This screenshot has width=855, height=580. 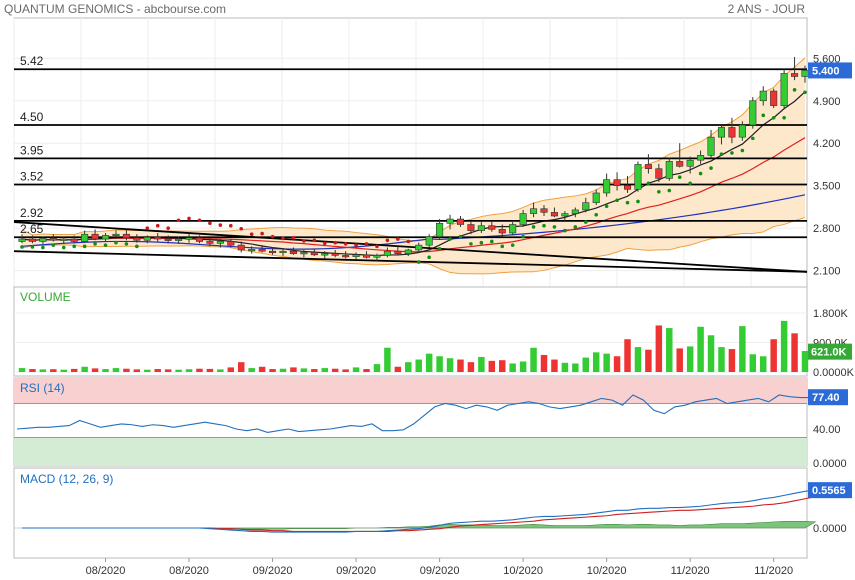 What do you see at coordinates (66, 479) in the screenshot?
I see `macd-title: MACD (12, 26, 9)` at bounding box center [66, 479].